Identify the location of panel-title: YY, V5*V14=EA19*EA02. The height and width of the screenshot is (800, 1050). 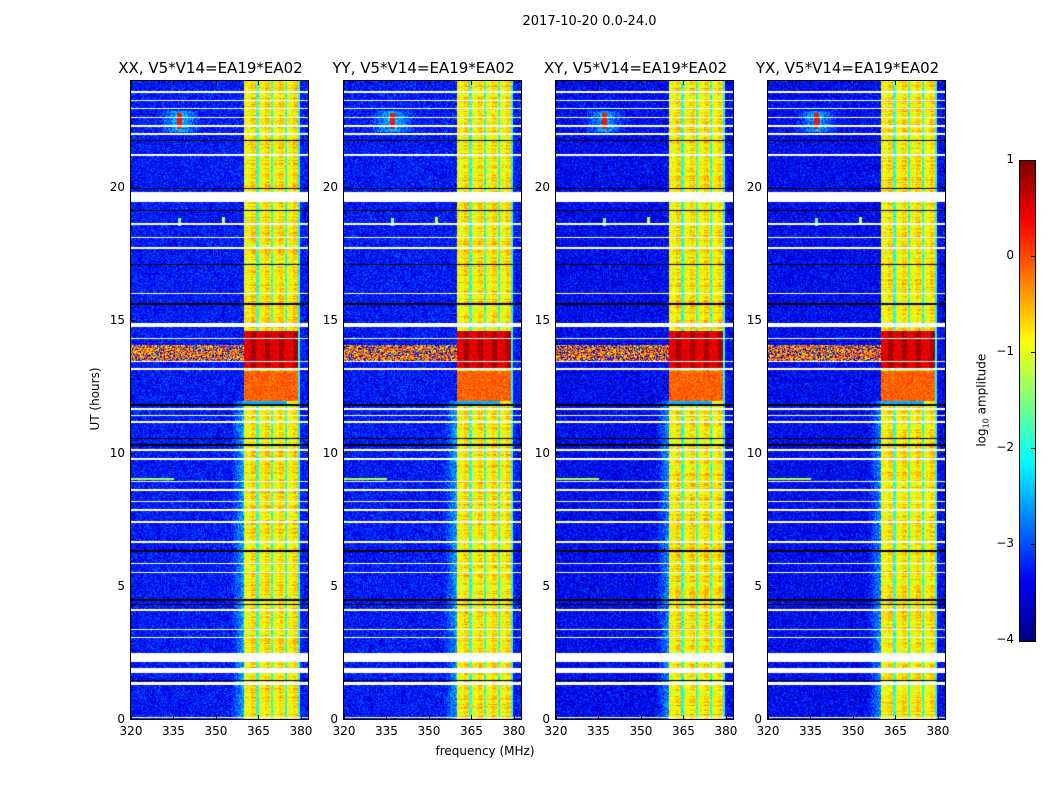
(423, 68).